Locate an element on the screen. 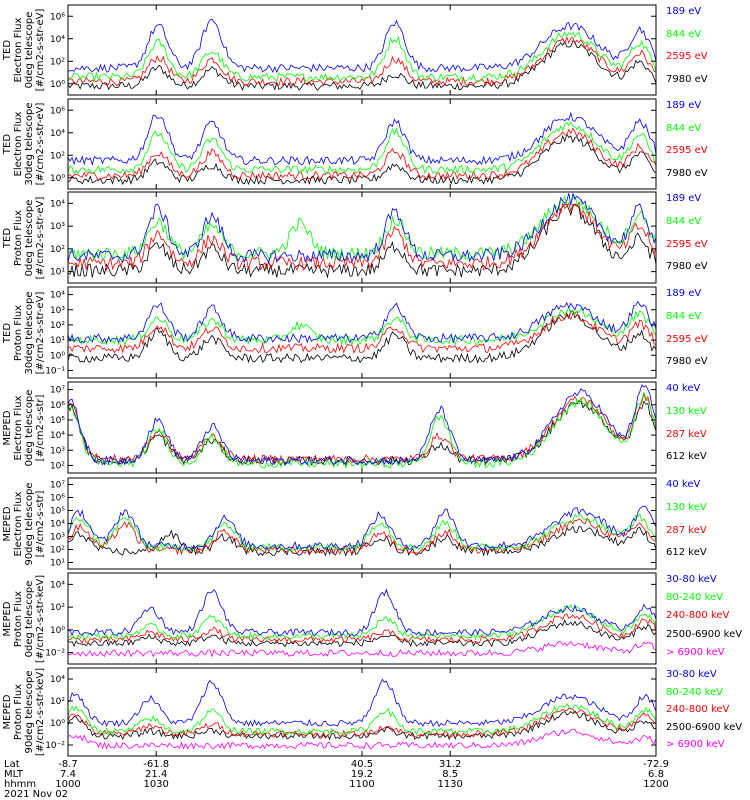 The height and width of the screenshot is (800, 750). legend-entry: 130 keV is located at coordinates (686, 507).